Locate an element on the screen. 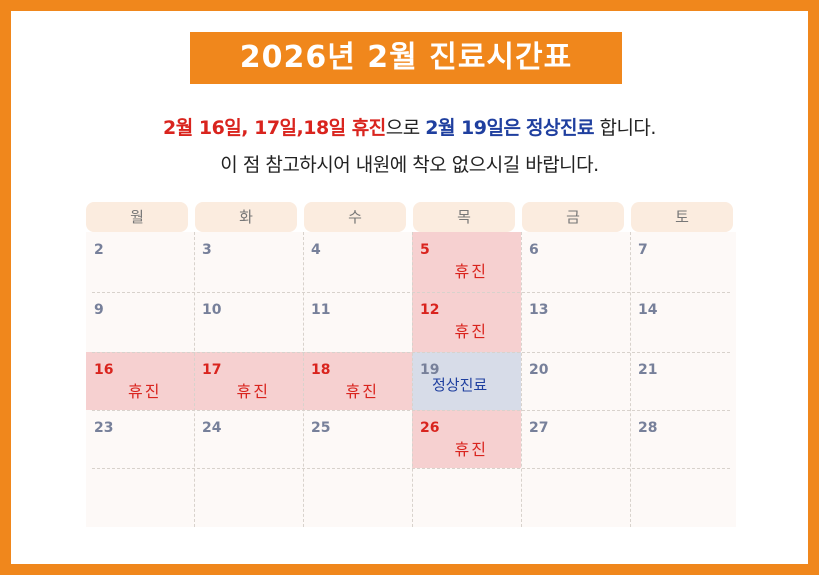 This screenshot has height=575, width=819. notice-normal-hours: 정상진료 is located at coordinates (560, 128).